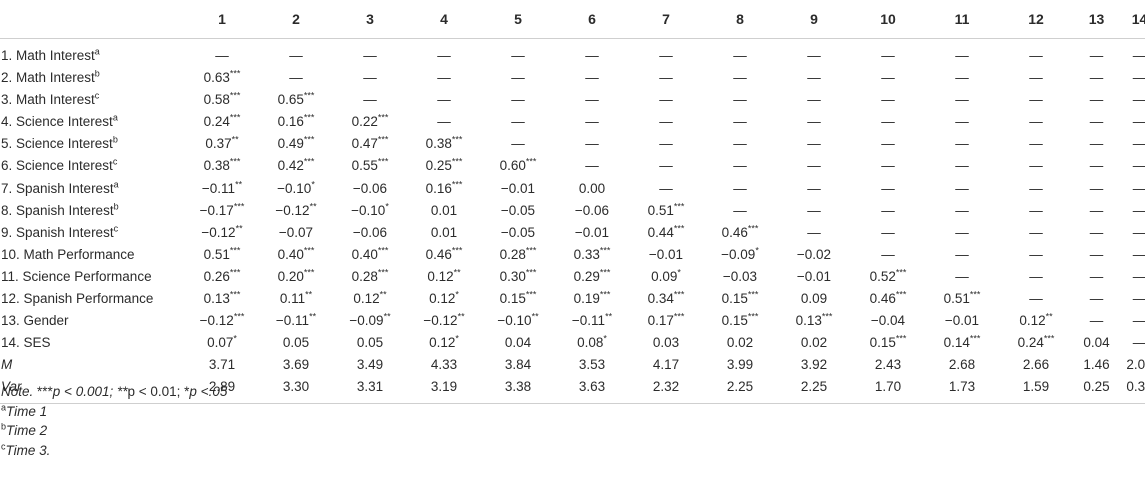  I want to click on table-cell: 0.26***, so click(222, 275).